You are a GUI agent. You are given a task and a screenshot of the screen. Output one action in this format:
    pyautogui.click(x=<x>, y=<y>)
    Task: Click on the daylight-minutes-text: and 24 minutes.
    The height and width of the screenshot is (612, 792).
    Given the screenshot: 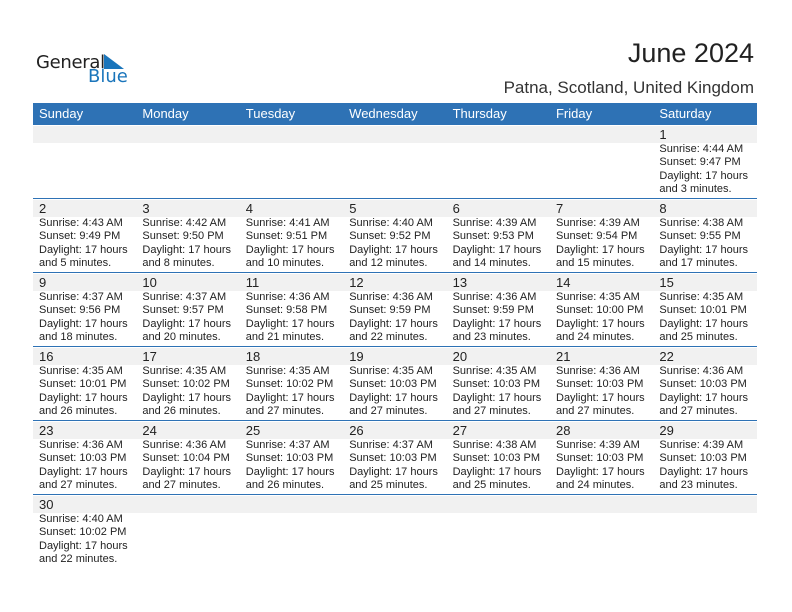 What is the action you would take?
    pyautogui.click(x=595, y=485)
    